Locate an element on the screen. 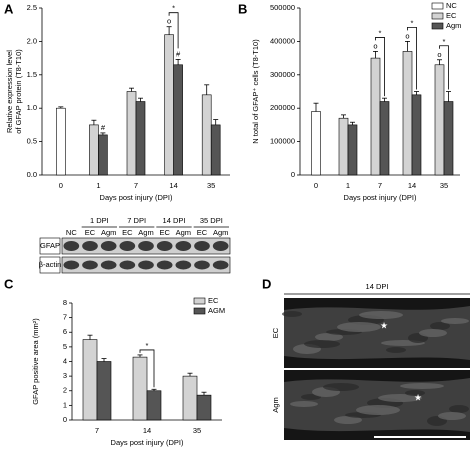 The height and width of the screenshot is (462, 474). y-axis-label: GFAP positive area (mm²) is located at coordinates (35, 361).